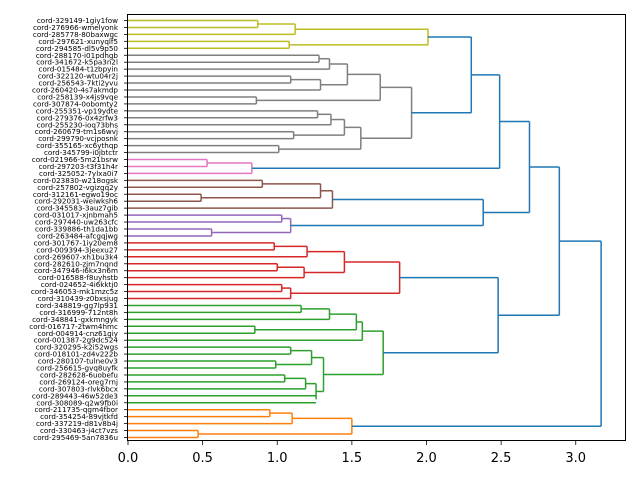  What do you see at coordinates (76, 340) in the screenshot?
I see `leaf-label: cord-001387-2g9dc524` at bounding box center [76, 340].